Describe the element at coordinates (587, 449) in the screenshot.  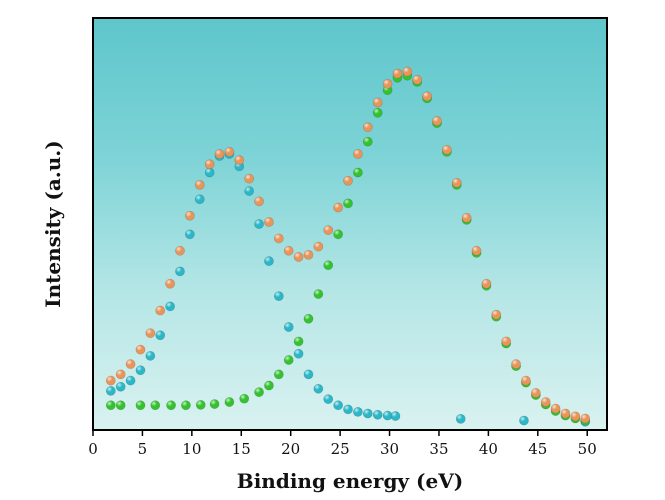
I see `x-tick-label: 50` at that location.